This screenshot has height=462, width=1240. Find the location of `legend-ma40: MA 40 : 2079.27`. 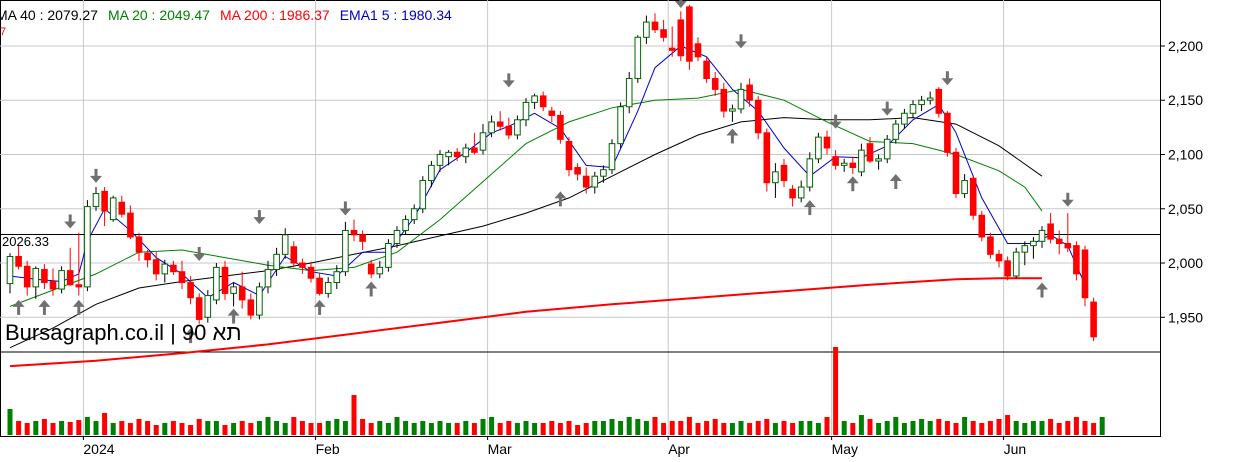

legend-ma40: MA 40 : 2079.27 is located at coordinates (49, 15).